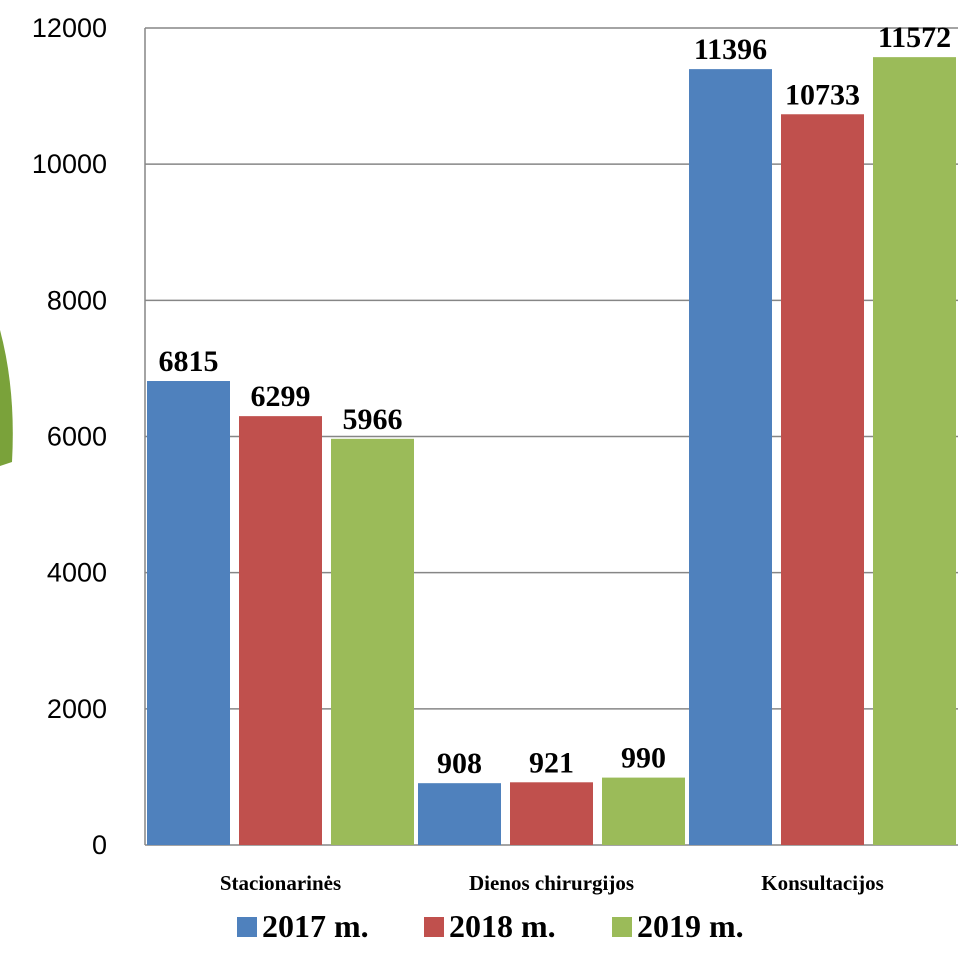 The image size is (964, 953). Describe the element at coordinates (69, 164) in the screenshot. I see `y-tick-label: 10000` at that location.